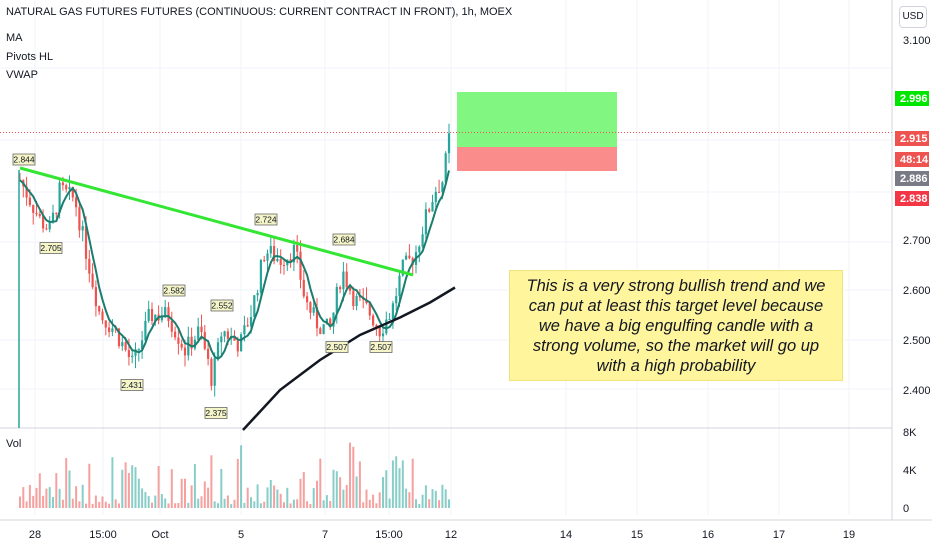 The height and width of the screenshot is (550, 932). I want to click on target-zone, so click(537, 119).